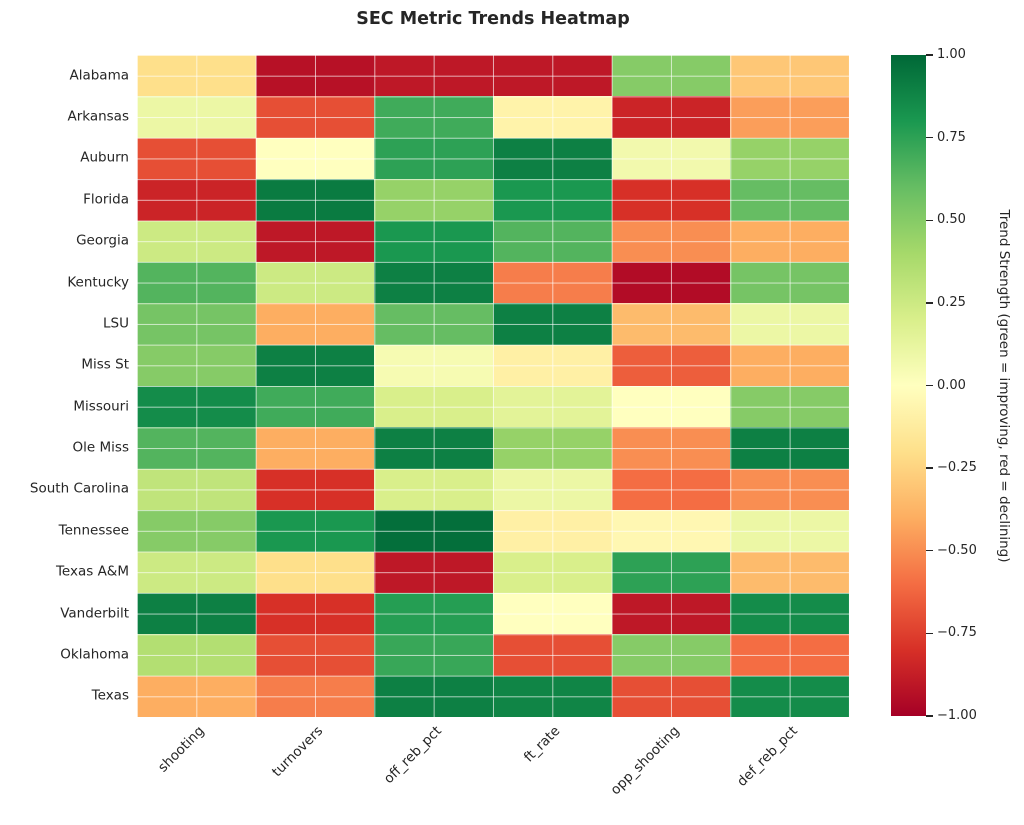  I want to click on colorbar-tick-label: 0.00, so click(951, 385).